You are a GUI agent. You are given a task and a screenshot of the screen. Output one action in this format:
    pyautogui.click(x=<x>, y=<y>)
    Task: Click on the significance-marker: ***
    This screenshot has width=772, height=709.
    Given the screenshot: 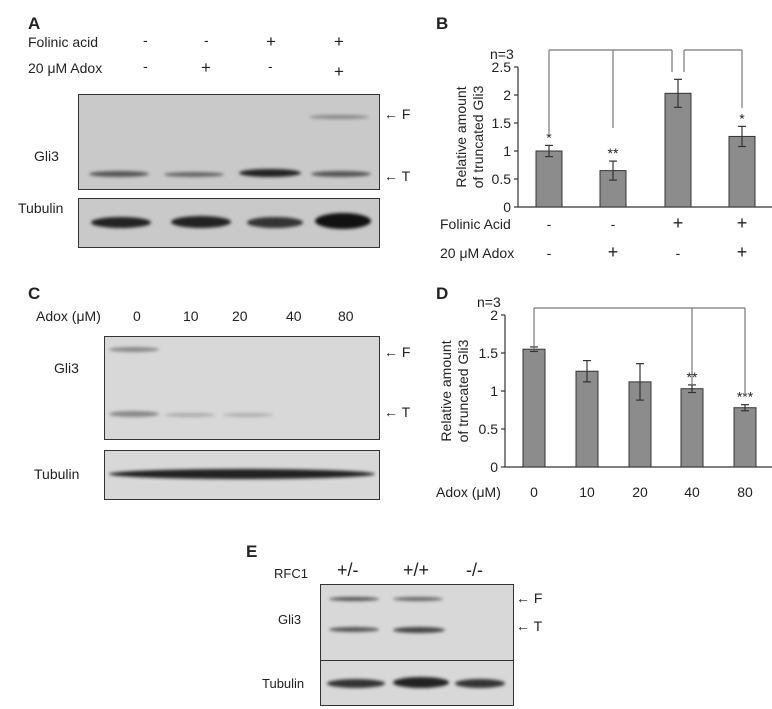 What is the action you would take?
    pyautogui.click(x=745, y=397)
    